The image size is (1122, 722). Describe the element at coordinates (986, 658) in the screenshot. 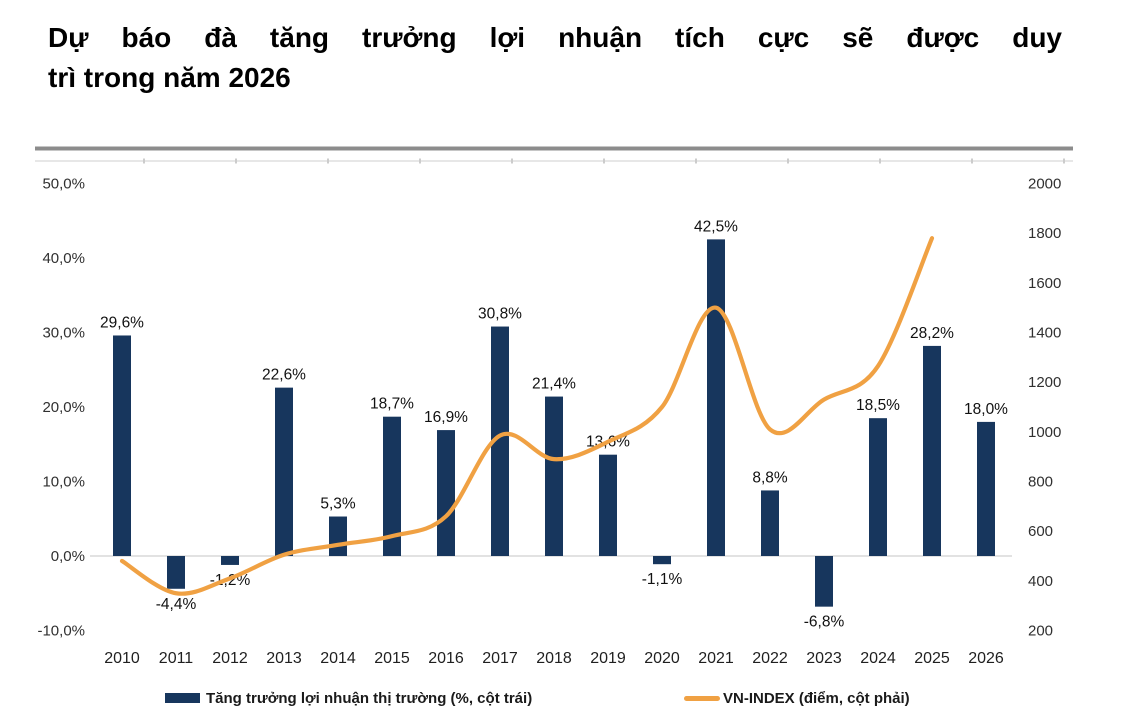

I see `x-axis-label-2026: 2026` at that location.